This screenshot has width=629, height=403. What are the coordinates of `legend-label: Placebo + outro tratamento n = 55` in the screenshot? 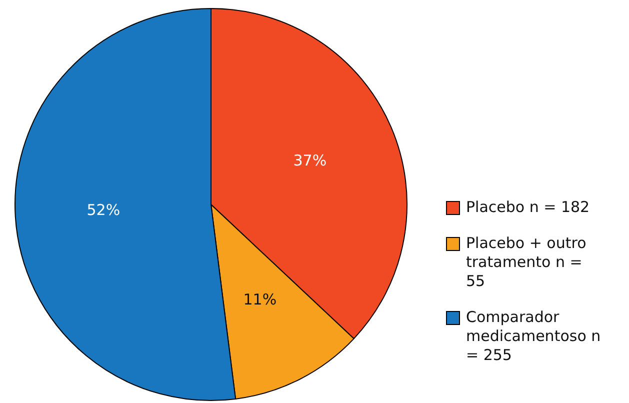 It's located at (527, 262).